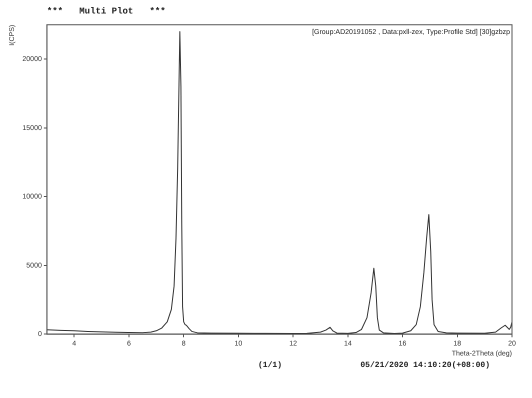 This screenshot has width=532, height=398. Describe the element at coordinates (270, 365) in the screenshot. I see `text: (1/1)` at that location.